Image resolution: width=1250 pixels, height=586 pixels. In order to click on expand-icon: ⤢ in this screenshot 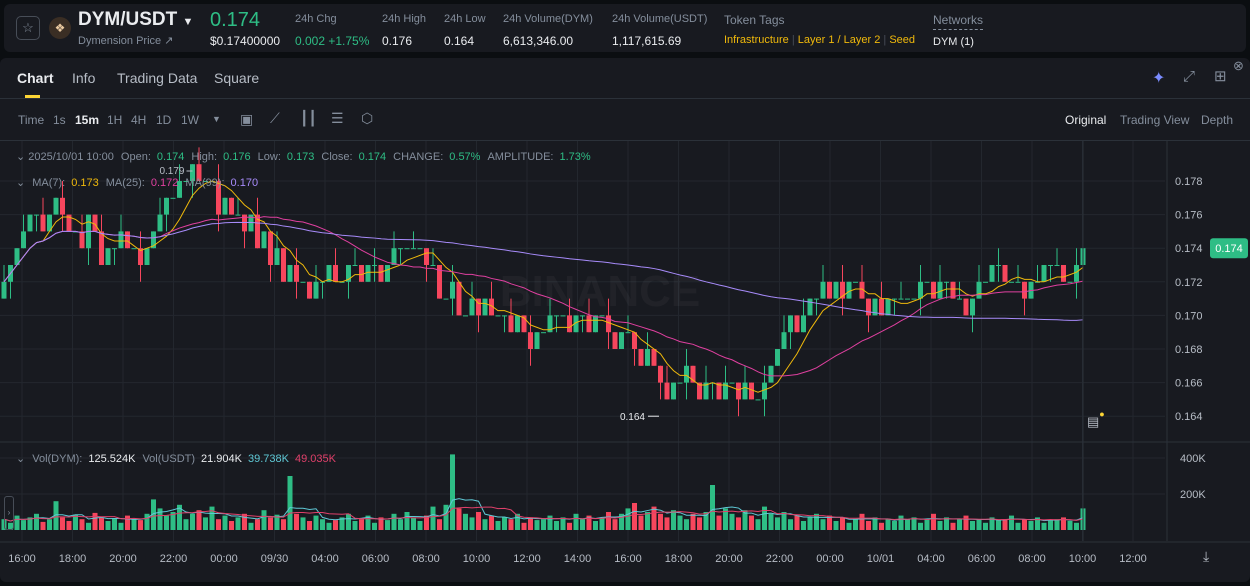, I will do `click(1189, 76)`.